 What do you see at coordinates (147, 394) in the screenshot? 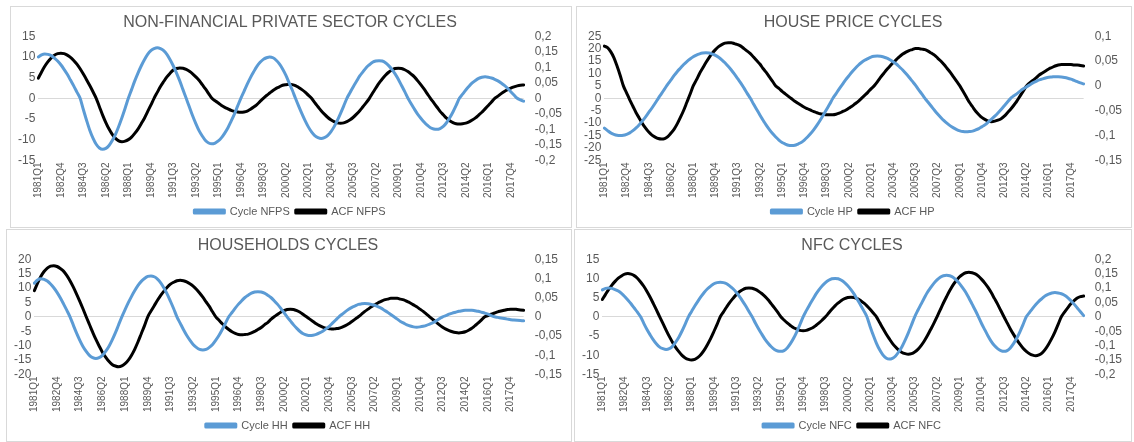
I see `x-tick-label: 1989Q4` at bounding box center [147, 394].